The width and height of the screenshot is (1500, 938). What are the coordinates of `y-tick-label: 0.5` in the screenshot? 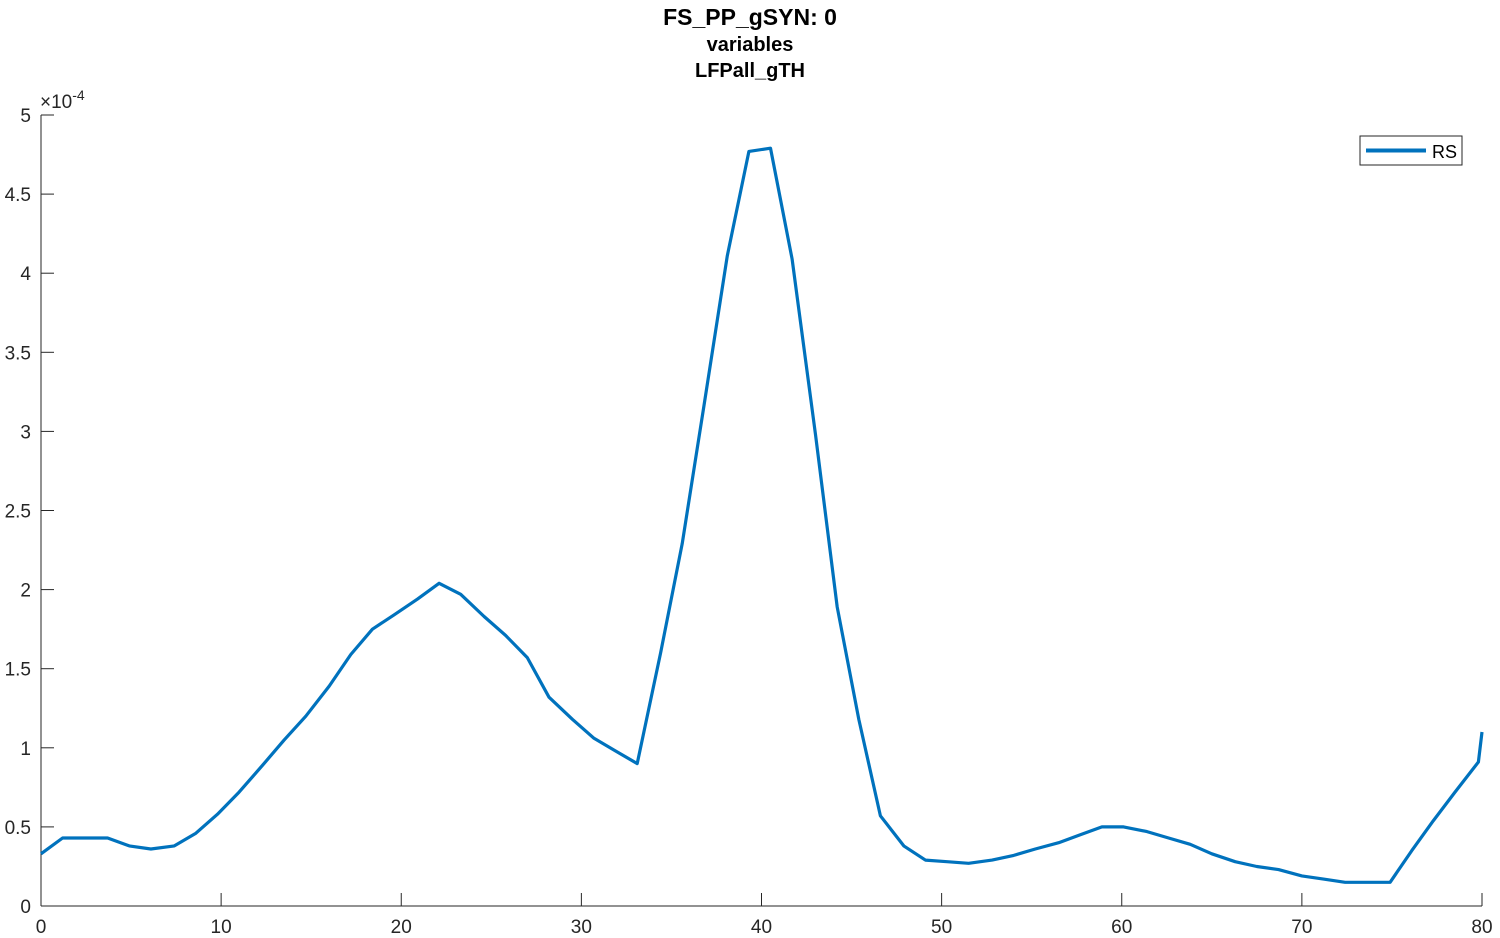 It's located at (18, 828).